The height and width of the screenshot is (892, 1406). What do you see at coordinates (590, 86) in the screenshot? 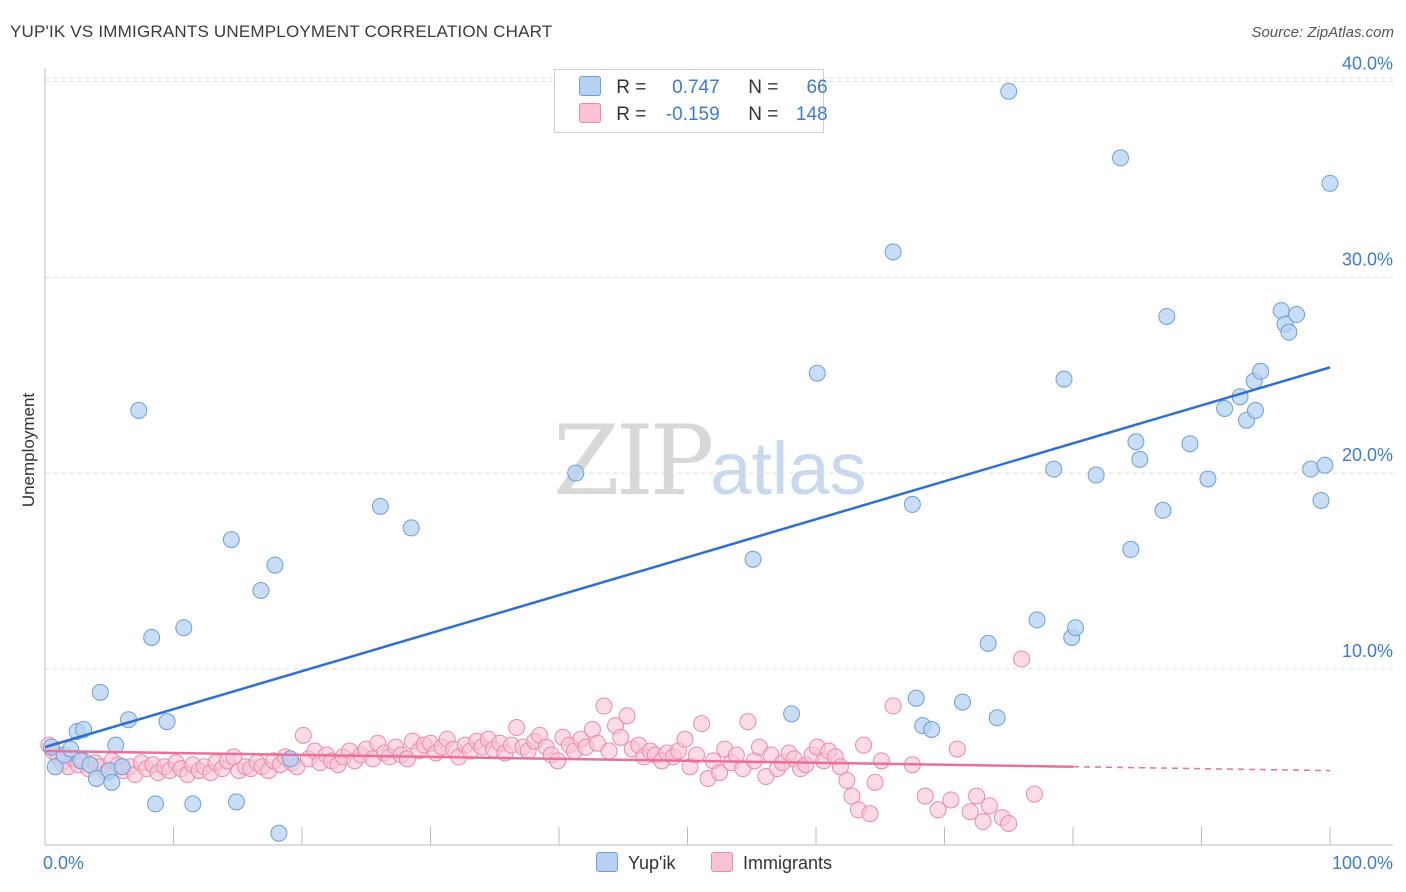
I see `yupik-swatch` at bounding box center [590, 86].